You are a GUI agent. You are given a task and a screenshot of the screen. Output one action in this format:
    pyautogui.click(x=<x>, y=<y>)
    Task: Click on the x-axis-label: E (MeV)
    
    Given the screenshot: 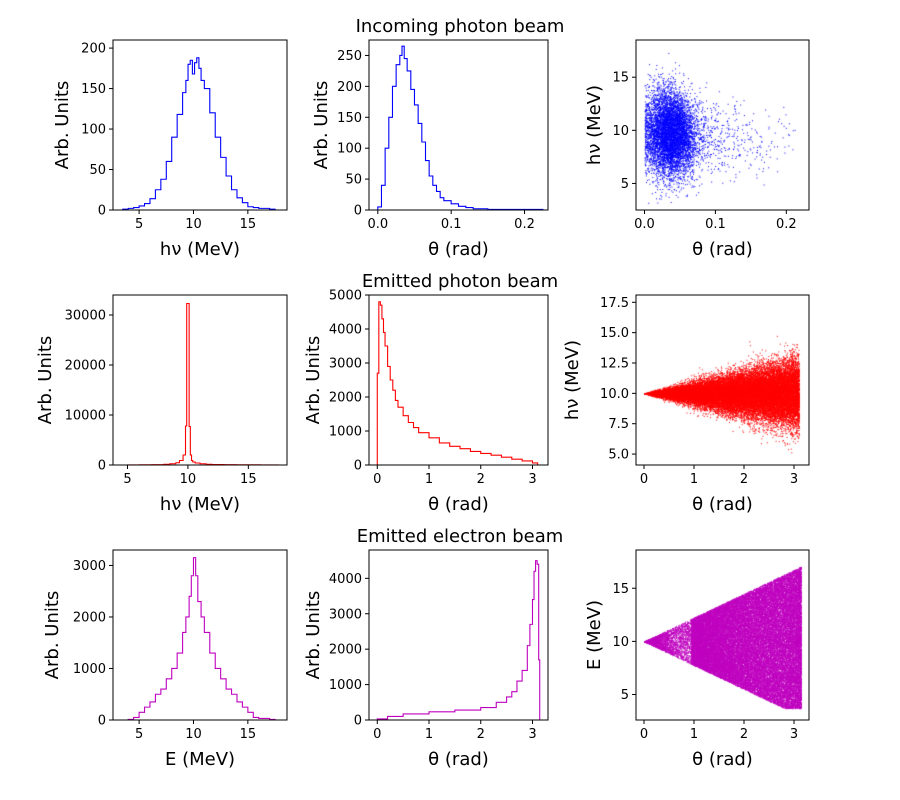 What is the action you would take?
    pyautogui.click(x=200, y=759)
    